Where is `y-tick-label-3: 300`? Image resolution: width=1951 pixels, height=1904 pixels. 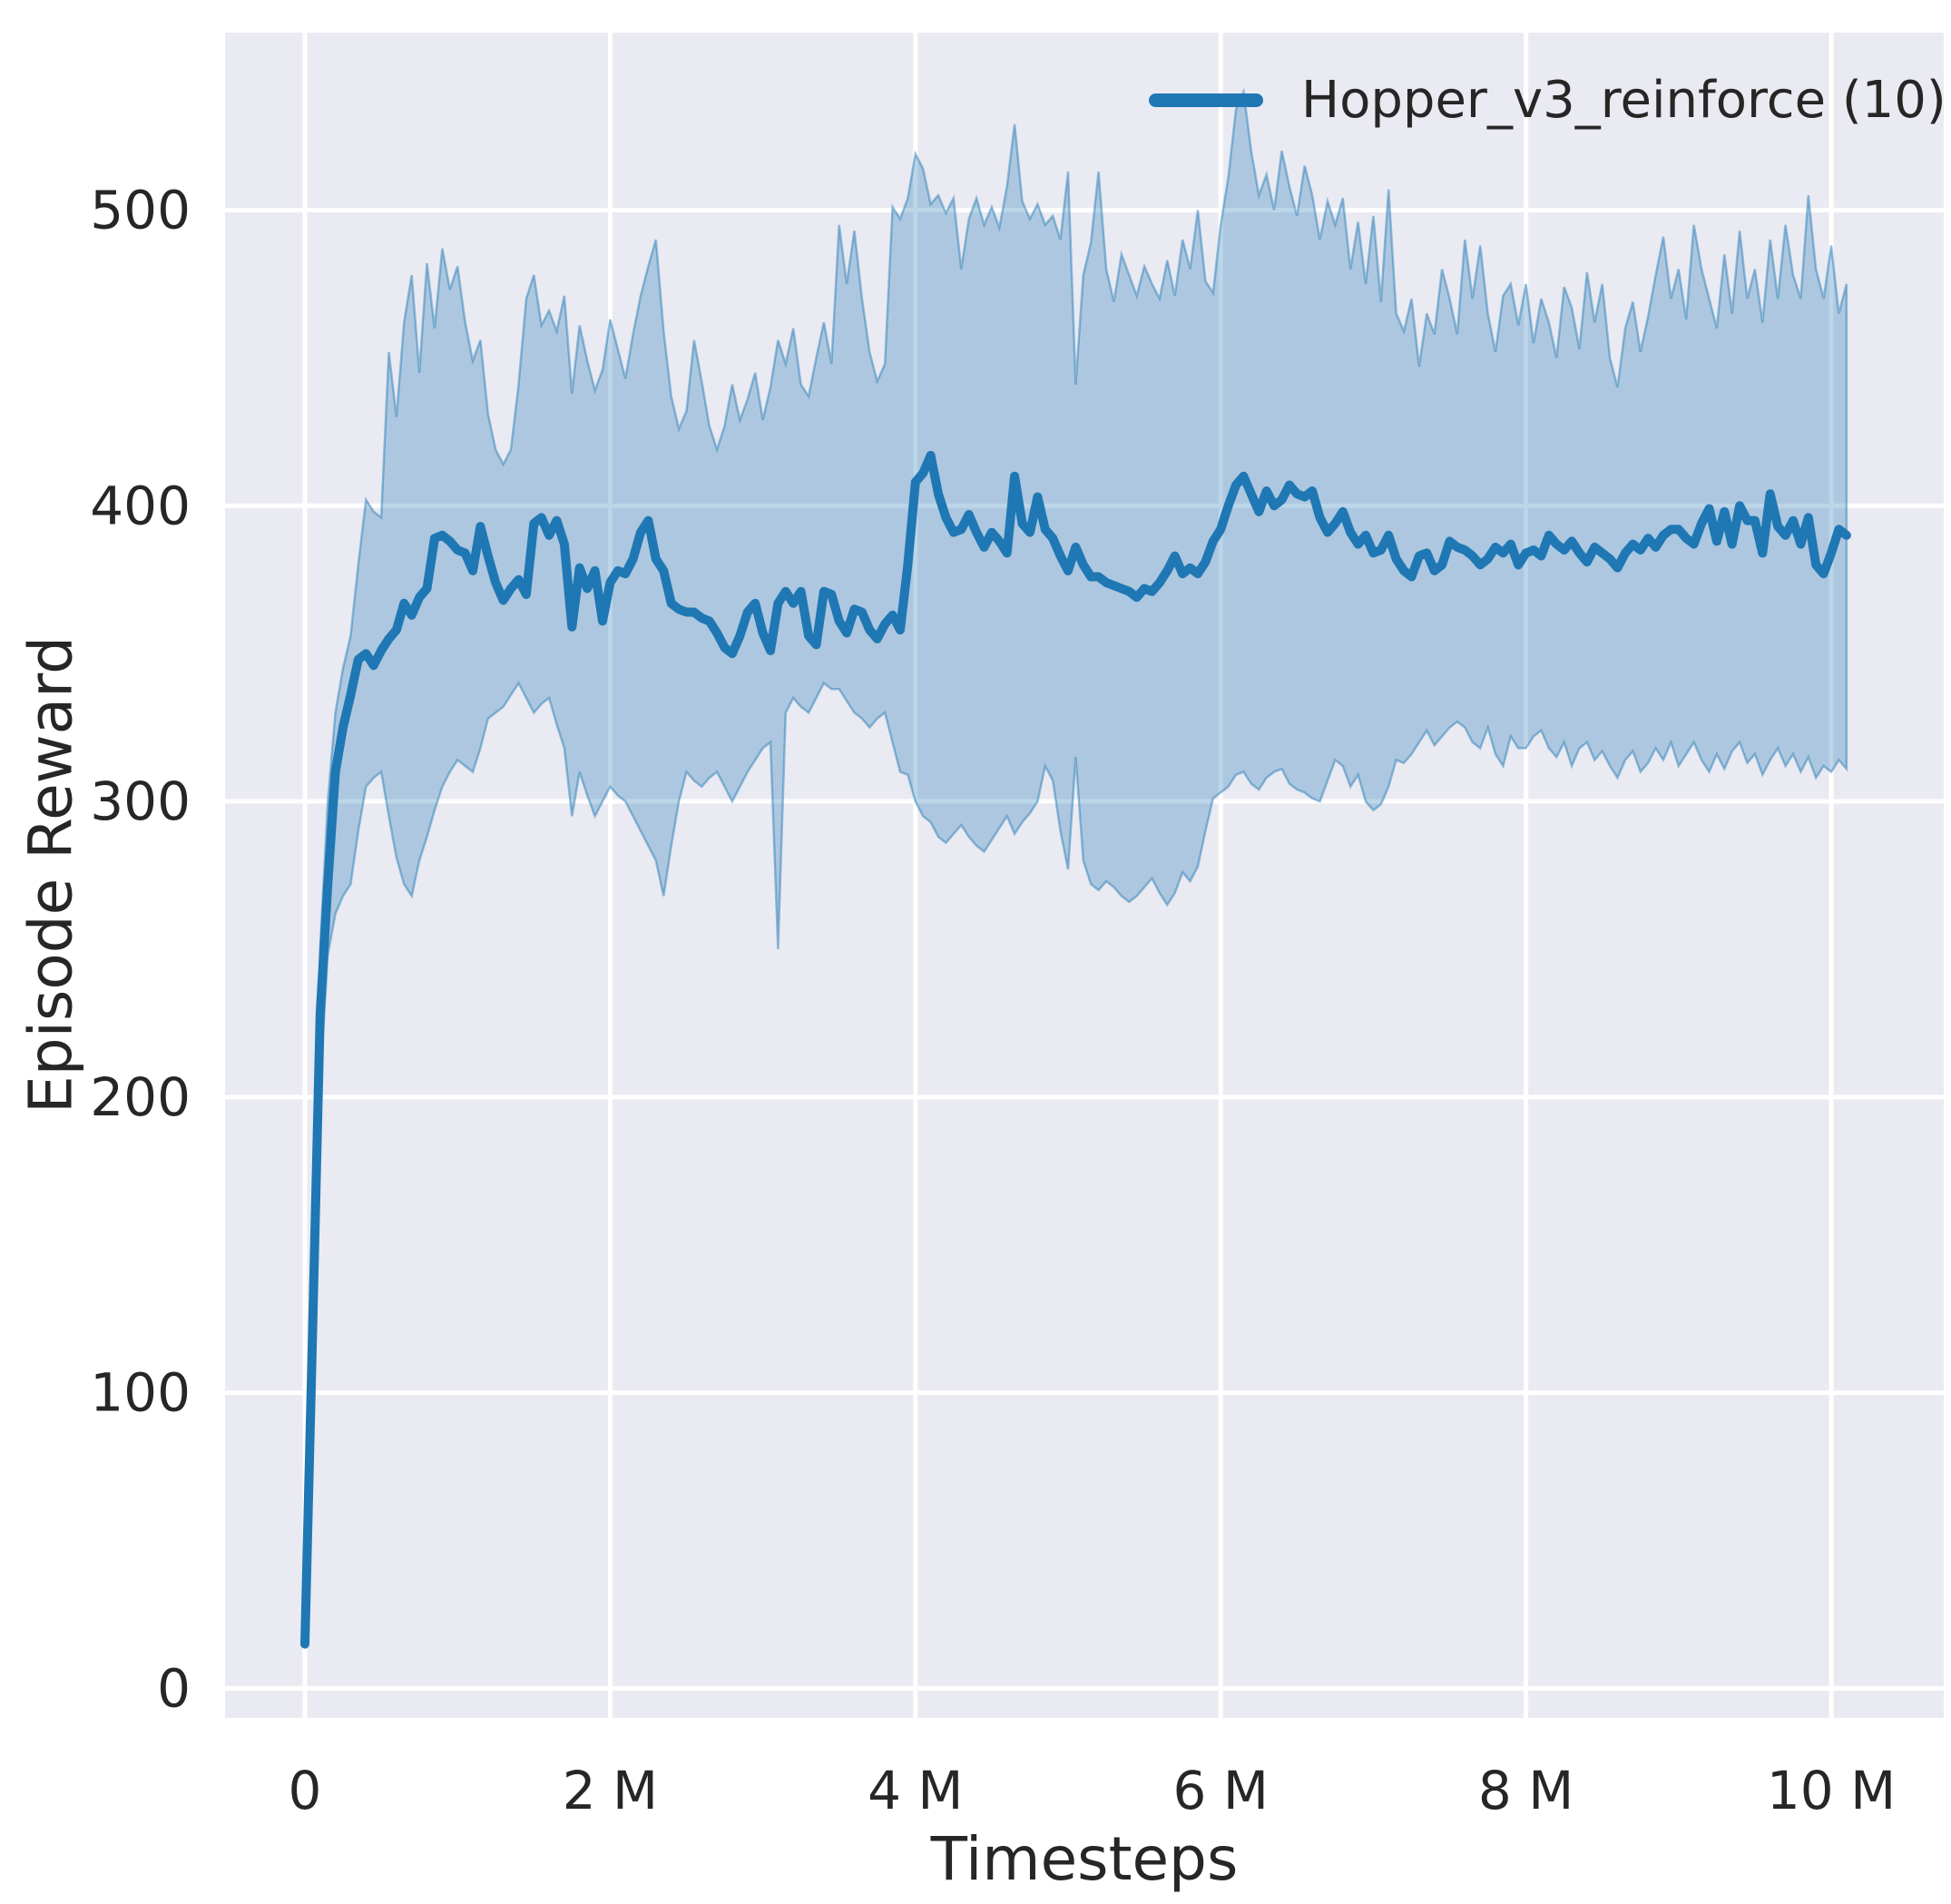
y-tick-label-3: 300 is located at coordinates (141, 801).